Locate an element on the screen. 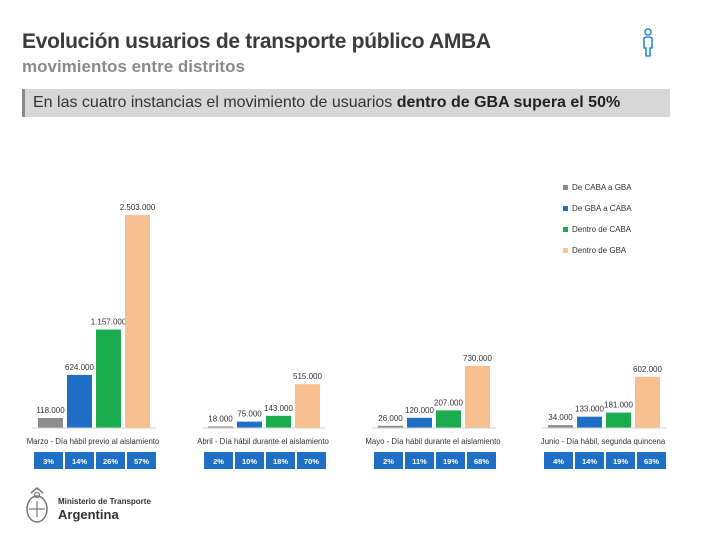  legend-label: De CABA a GBA is located at coordinates (602, 187).